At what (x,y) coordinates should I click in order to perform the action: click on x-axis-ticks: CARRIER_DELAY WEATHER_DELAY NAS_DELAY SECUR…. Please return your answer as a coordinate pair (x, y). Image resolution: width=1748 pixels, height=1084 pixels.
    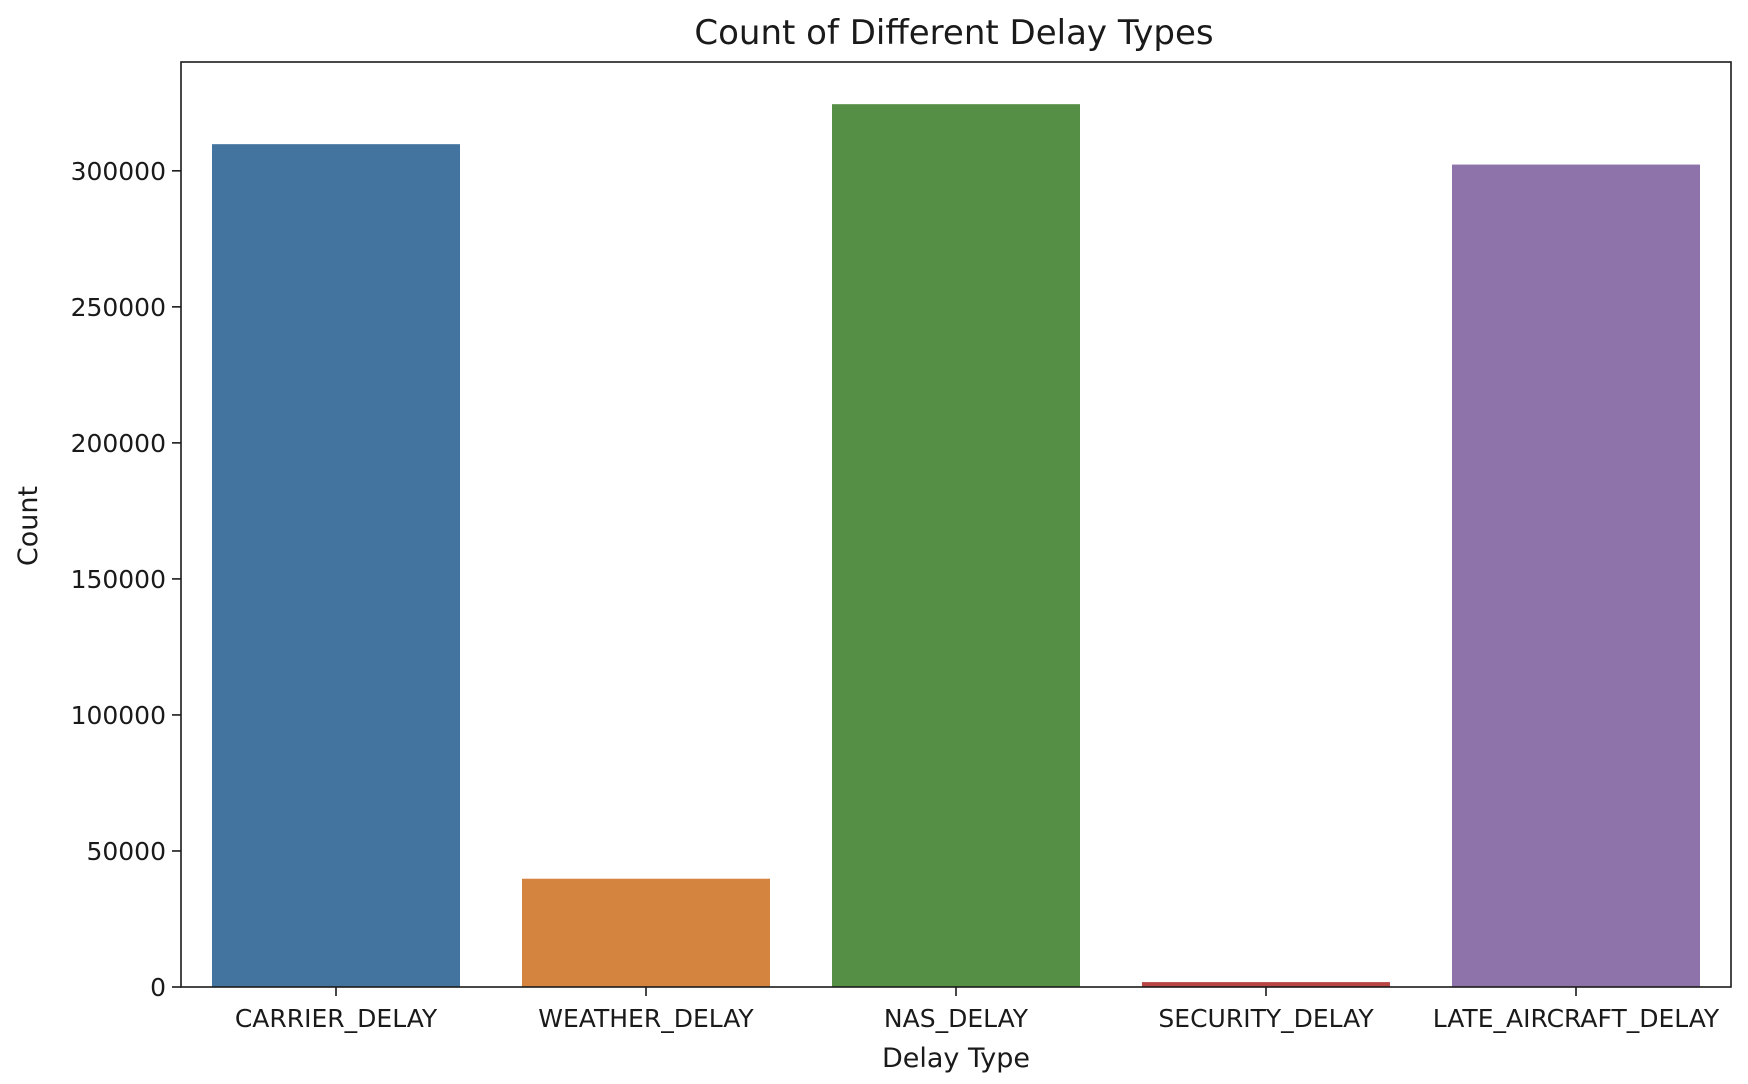
    Looking at the image, I should click on (977, 1010).